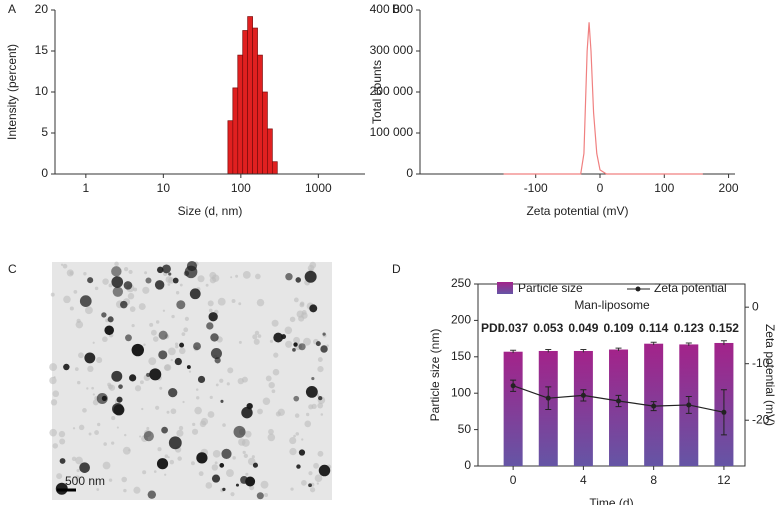 The height and width of the screenshot is (505, 777). Describe the element at coordinates (12, 92) in the screenshot. I see `y-axis-title: Intensity (percent)` at that location.